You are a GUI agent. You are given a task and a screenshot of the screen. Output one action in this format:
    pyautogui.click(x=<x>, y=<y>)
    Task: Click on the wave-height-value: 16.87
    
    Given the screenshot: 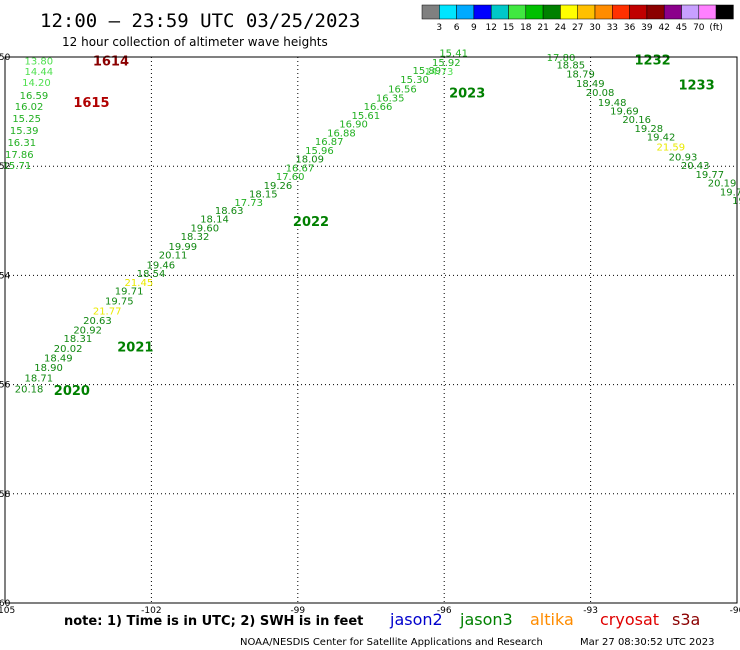 What is the action you would take?
    pyautogui.click(x=329, y=142)
    